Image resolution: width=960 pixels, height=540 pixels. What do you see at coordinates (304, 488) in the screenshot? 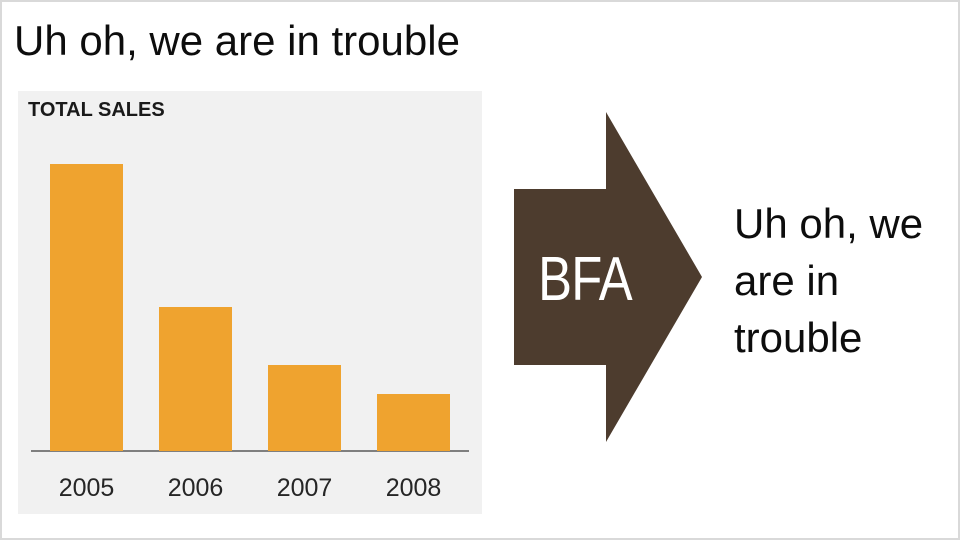
I see `x-tick-label-2007: 2007` at bounding box center [304, 488].